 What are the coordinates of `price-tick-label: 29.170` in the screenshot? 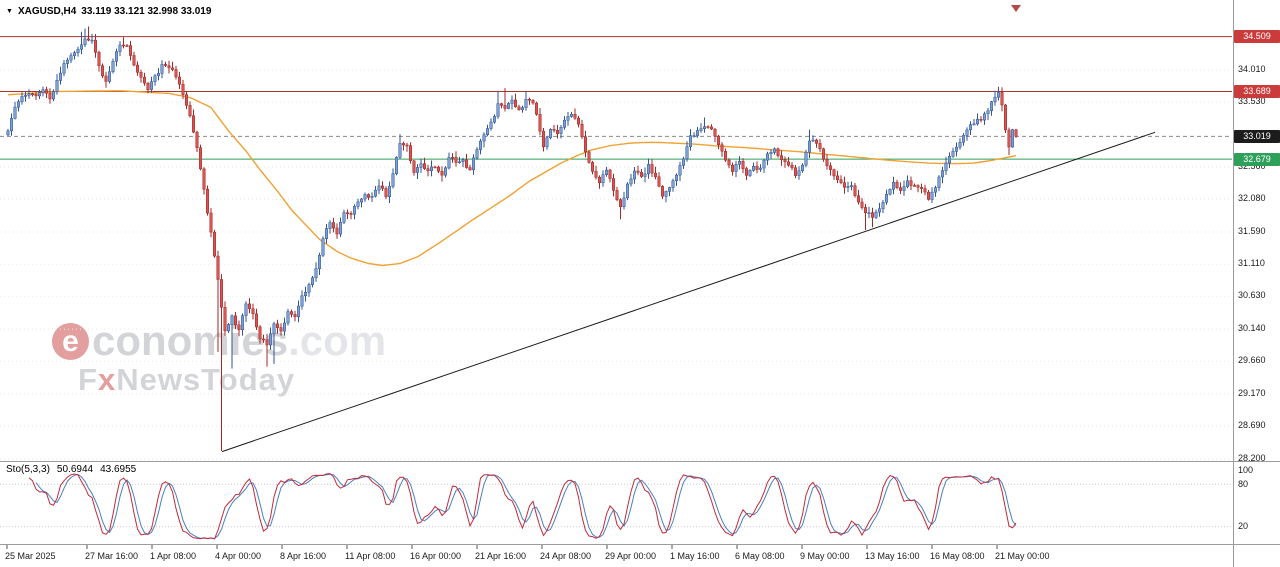 It's located at (1252, 393).